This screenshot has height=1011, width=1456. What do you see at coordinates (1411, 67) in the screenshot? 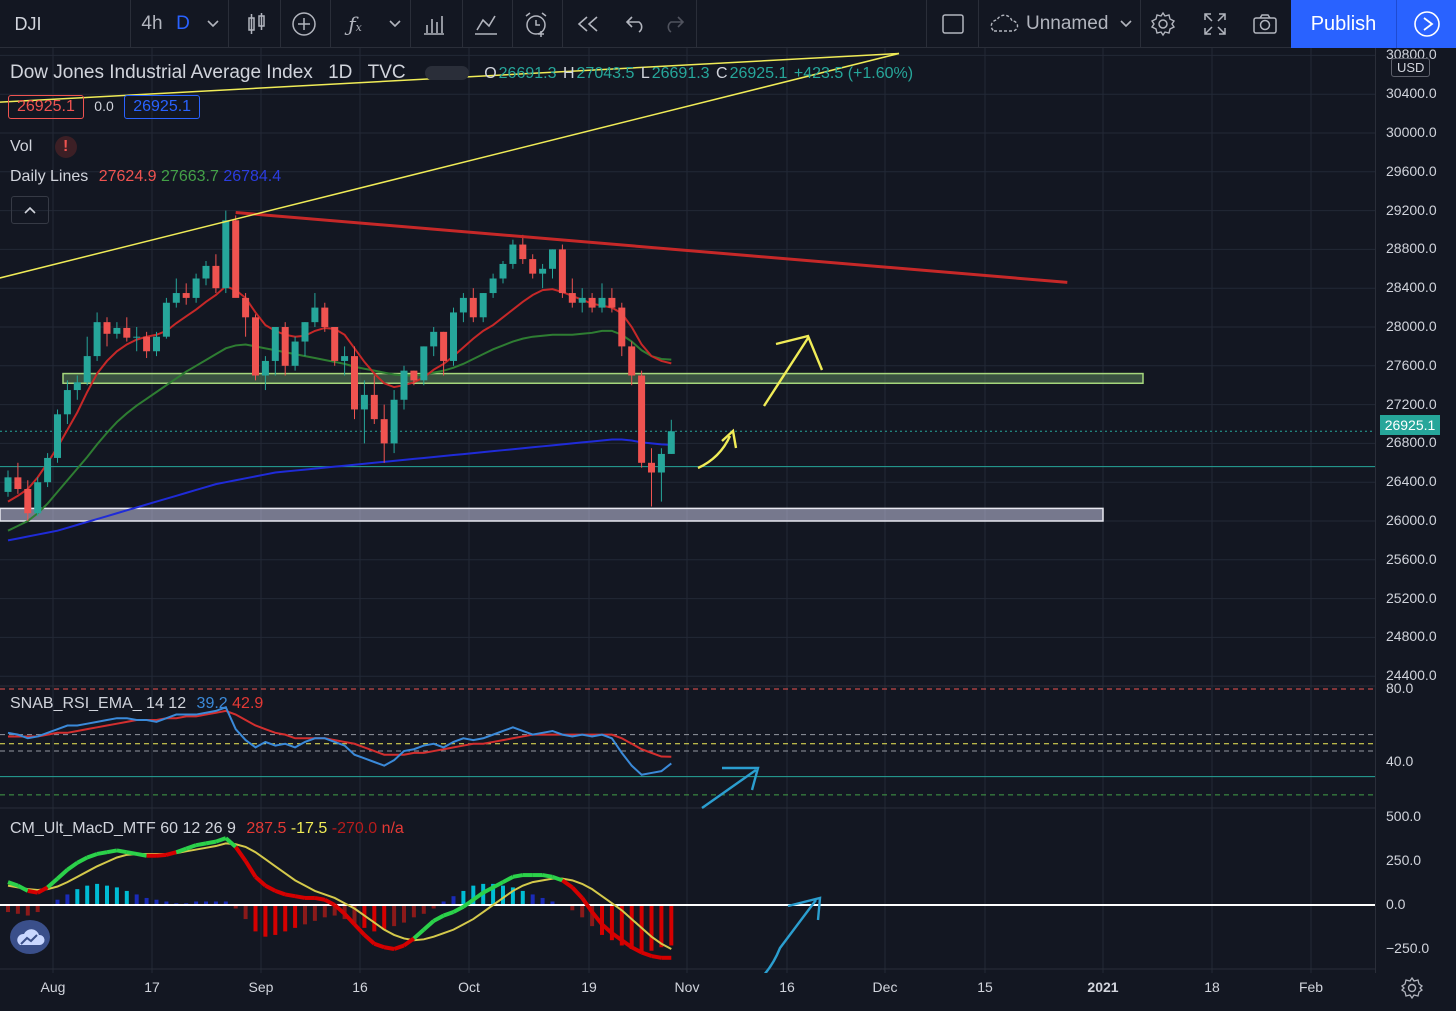
I see `currency-badge: USD` at bounding box center [1411, 67].